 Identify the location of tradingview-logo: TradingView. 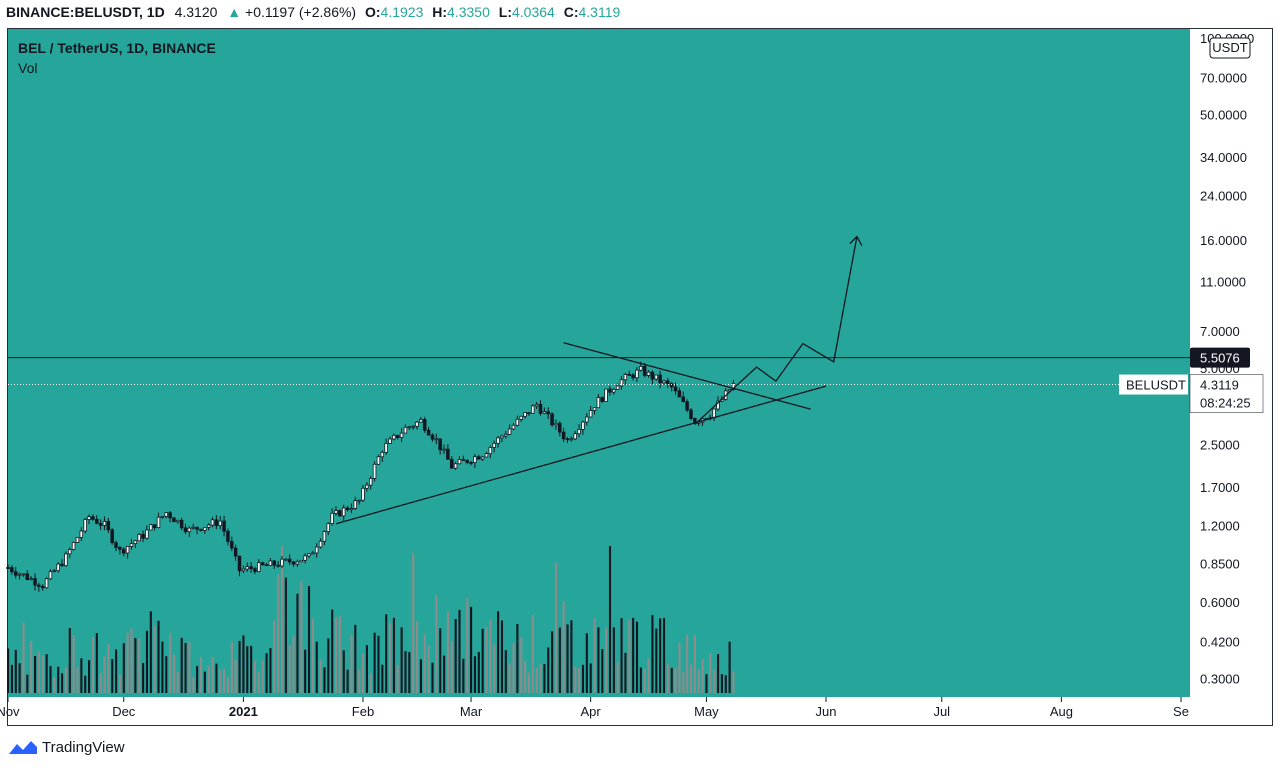
(66, 747).